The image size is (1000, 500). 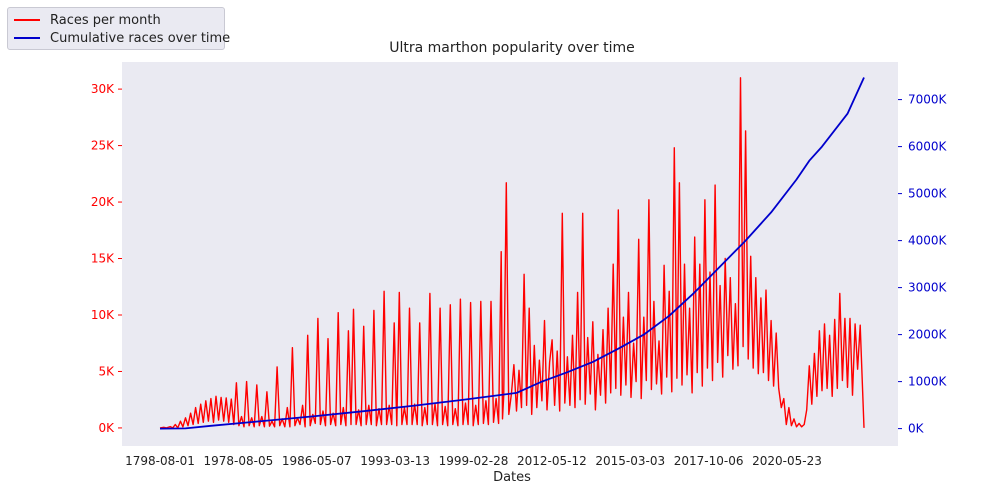 I want to click on left-y-tick-label: 15K, so click(x=103, y=259).